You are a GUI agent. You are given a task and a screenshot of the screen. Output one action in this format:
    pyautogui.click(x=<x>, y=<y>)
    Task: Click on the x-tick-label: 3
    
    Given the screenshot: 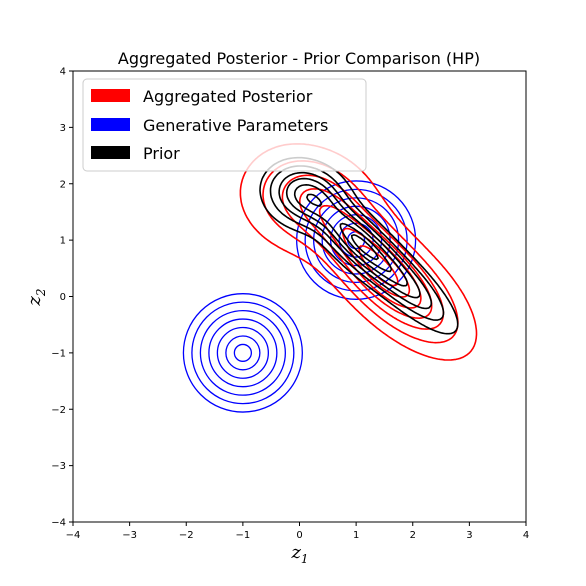 What is the action you would take?
    pyautogui.click(x=469, y=535)
    